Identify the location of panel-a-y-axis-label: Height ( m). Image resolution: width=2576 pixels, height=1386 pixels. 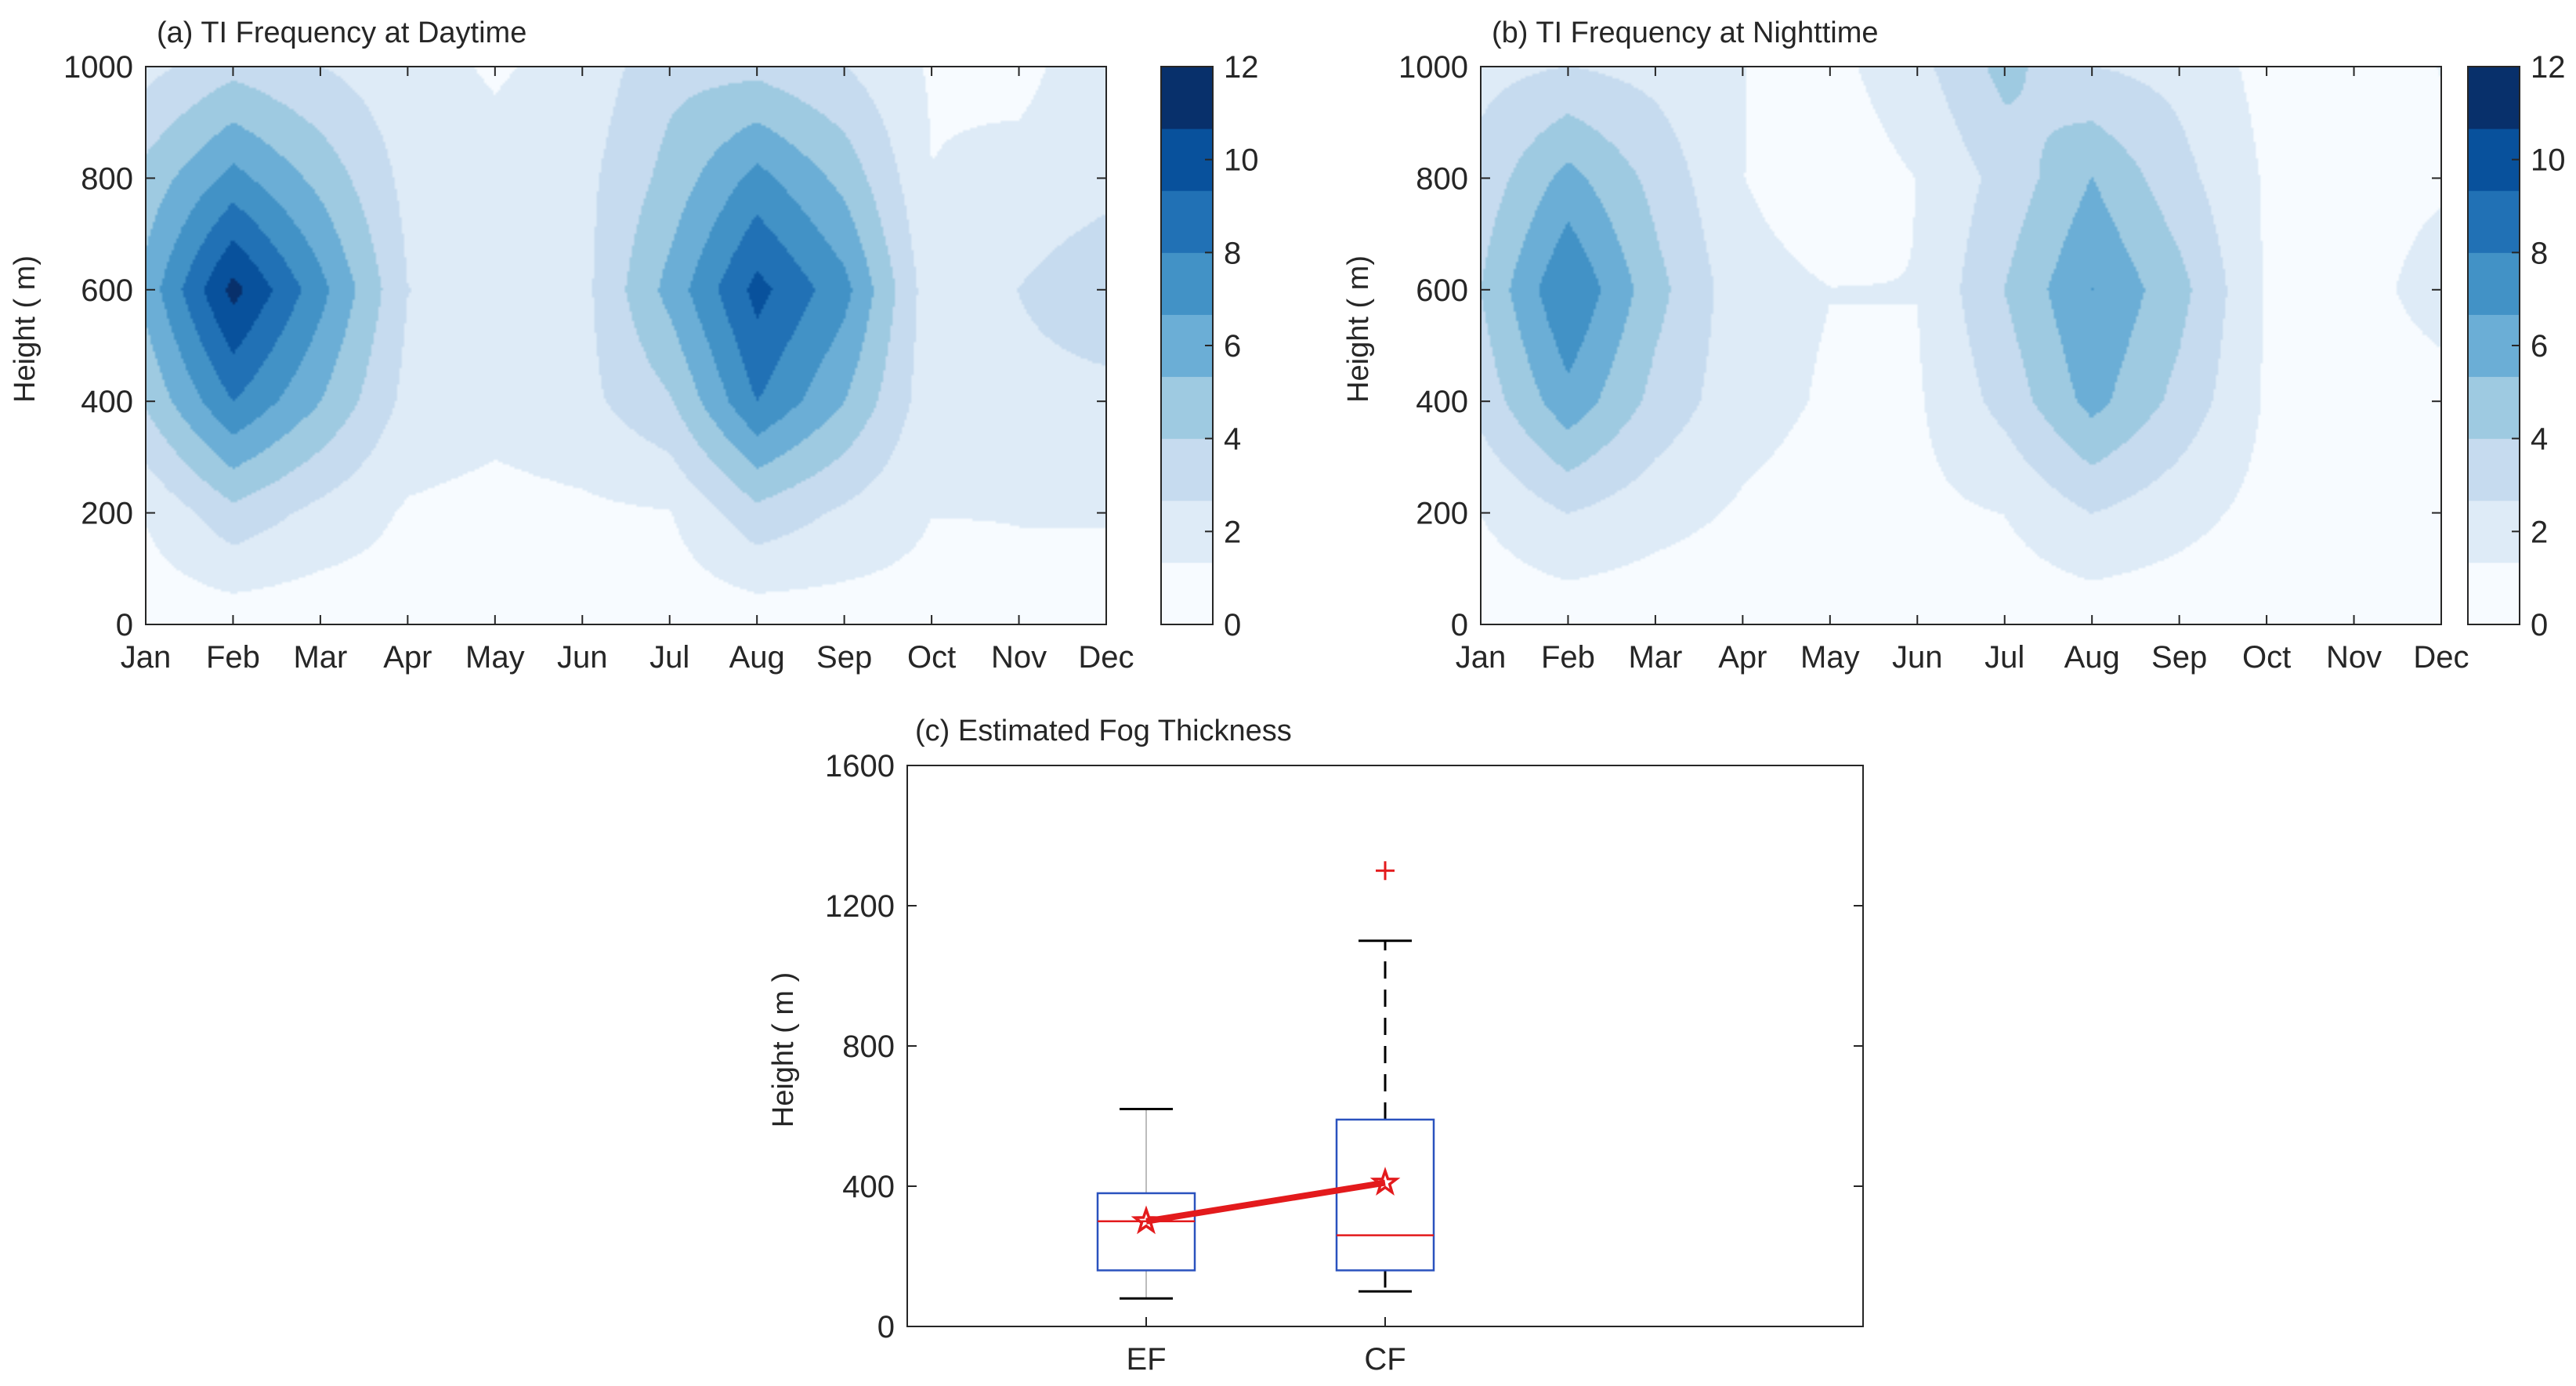
(26, 329).